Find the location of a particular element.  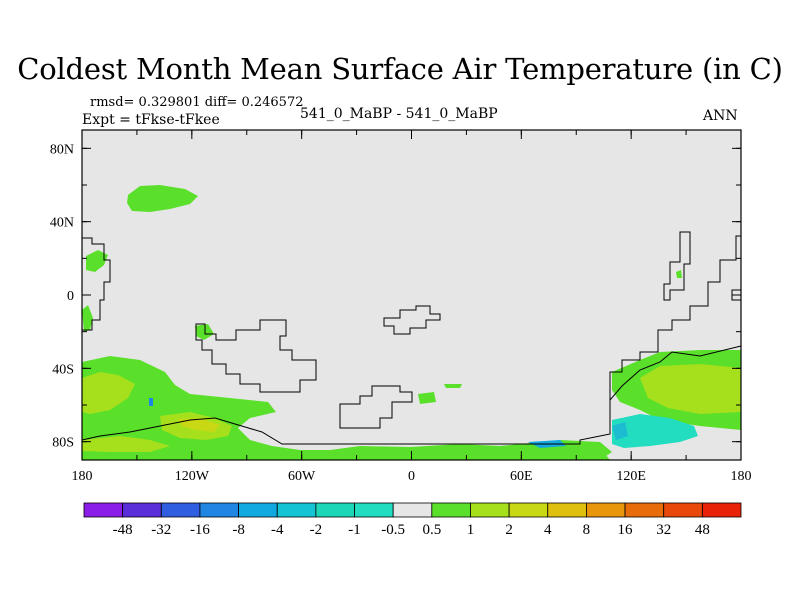

colorbar-label: 1 is located at coordinates (471, 530).